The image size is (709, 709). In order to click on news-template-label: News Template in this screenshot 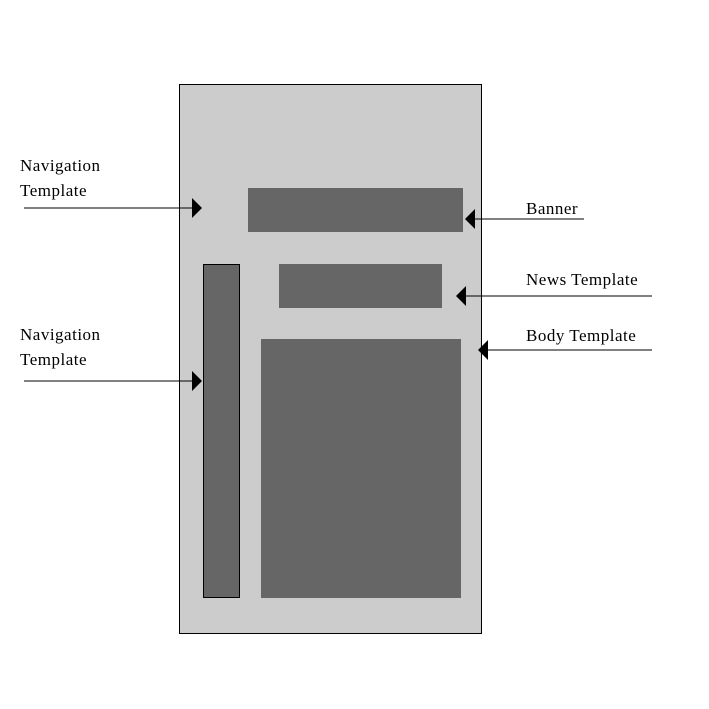, I will do `click(582, 279)`.